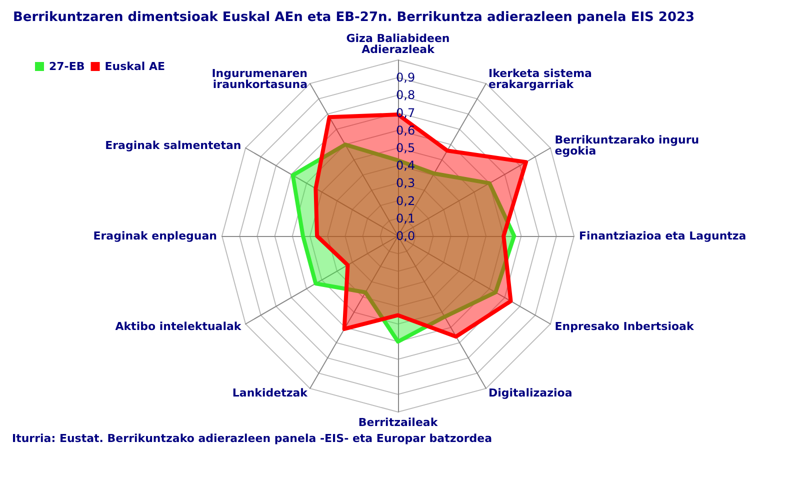 The width and height of the screenshot is (800, 485). Describe the element at coordinates (252, 438) in the screenshot. I see `text: Iturria: Eustat. Berrikuntzako adierazleen panela -EIS- eta Europar batzordea` at that location.